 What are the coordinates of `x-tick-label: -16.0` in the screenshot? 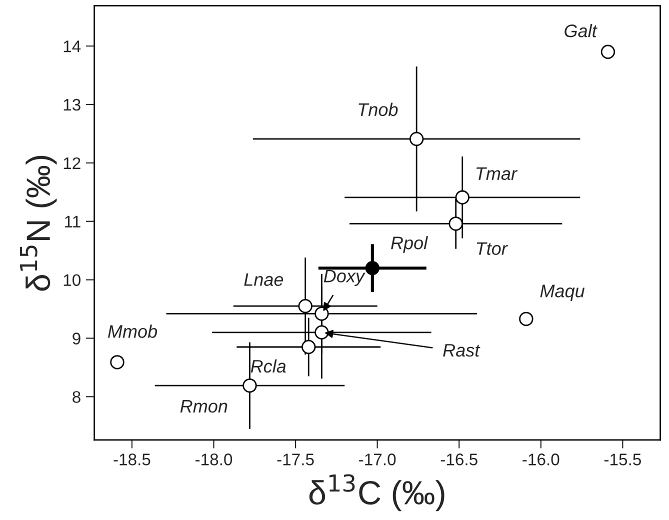 It's located at (541, 460).